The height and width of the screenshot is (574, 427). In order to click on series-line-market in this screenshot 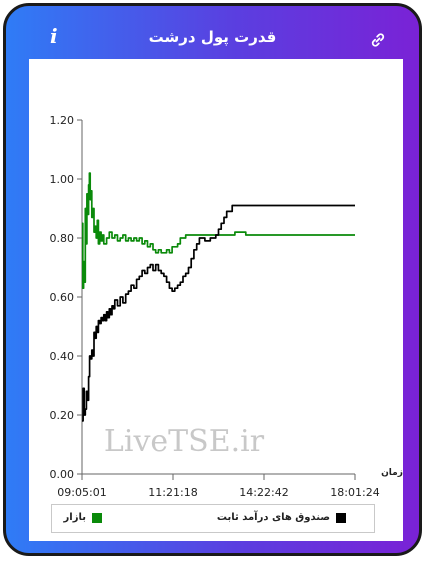, I will do `click(218, 231)`.